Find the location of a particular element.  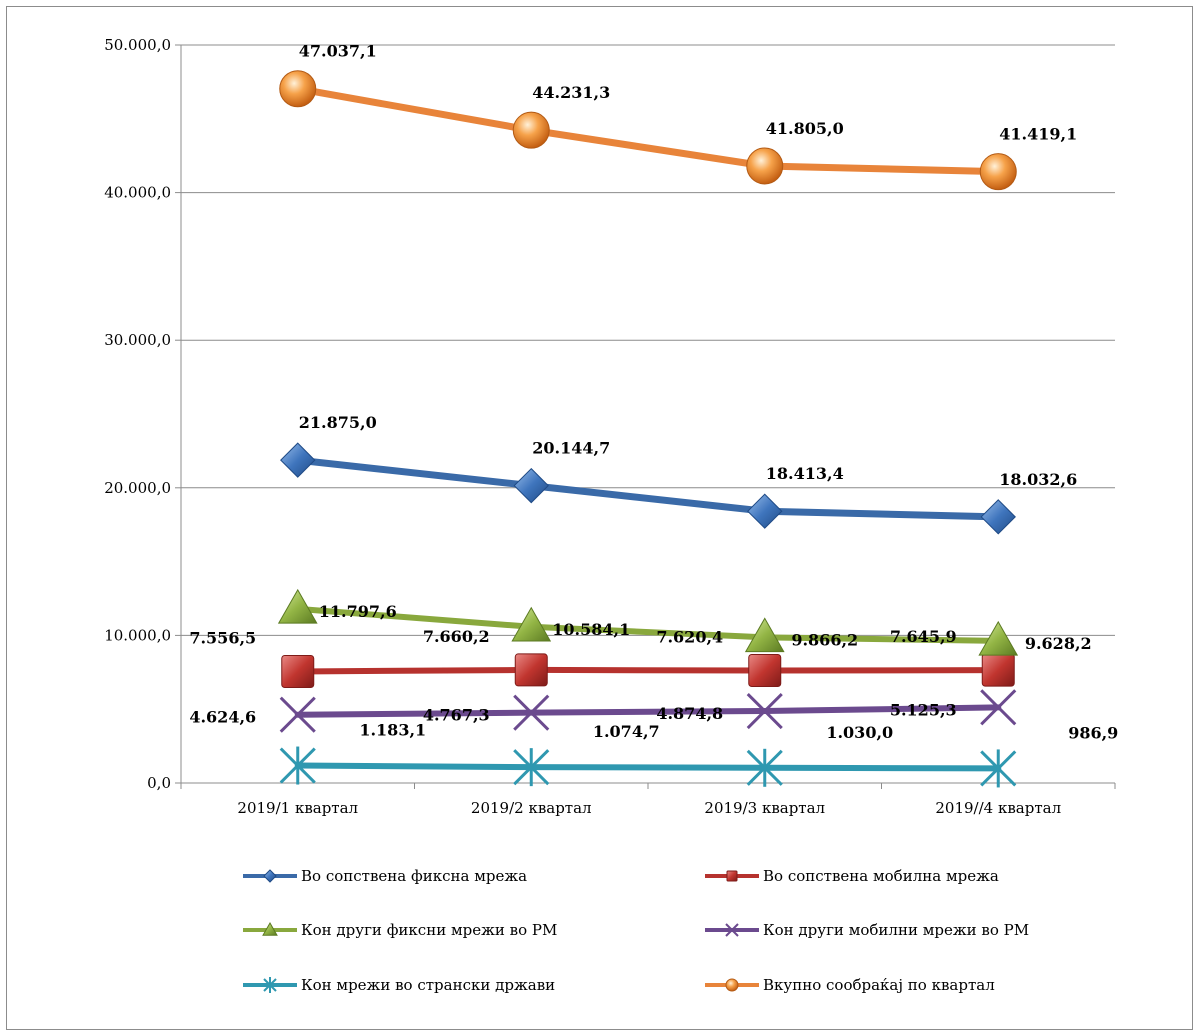

data-label: 5.125,3 is located at coordinates (923, 709).